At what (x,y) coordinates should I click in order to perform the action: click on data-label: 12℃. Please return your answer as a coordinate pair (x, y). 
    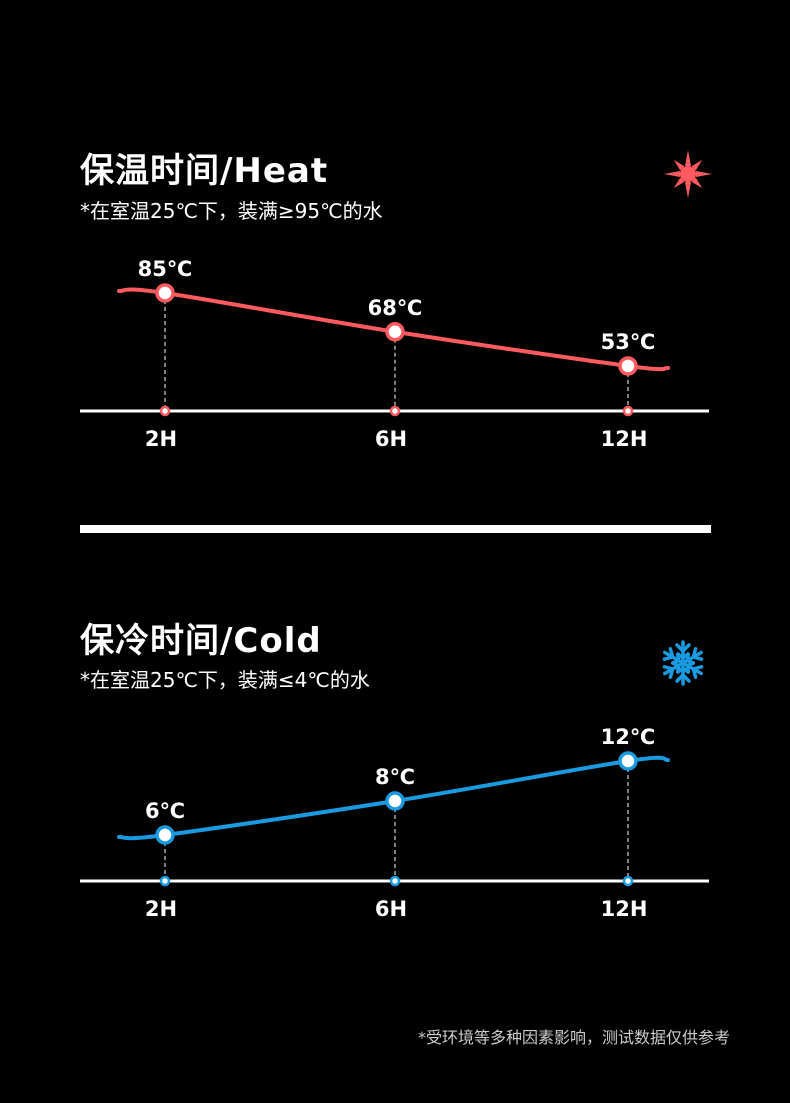
    Looking at the image, I should click on (628, 737).